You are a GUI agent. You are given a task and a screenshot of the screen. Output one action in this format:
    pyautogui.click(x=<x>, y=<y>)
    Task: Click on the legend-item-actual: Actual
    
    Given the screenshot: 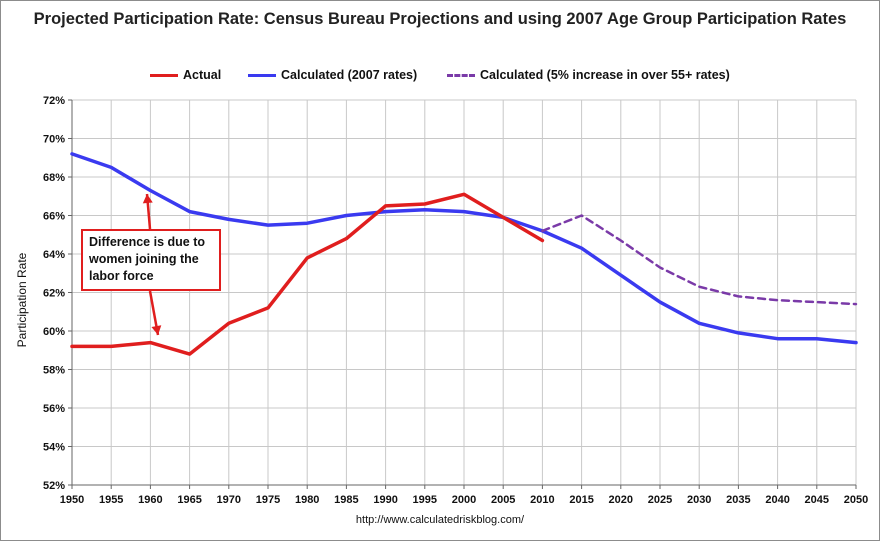 What is the action you would take?
    pyautogui.click(x=185, y=75)
    